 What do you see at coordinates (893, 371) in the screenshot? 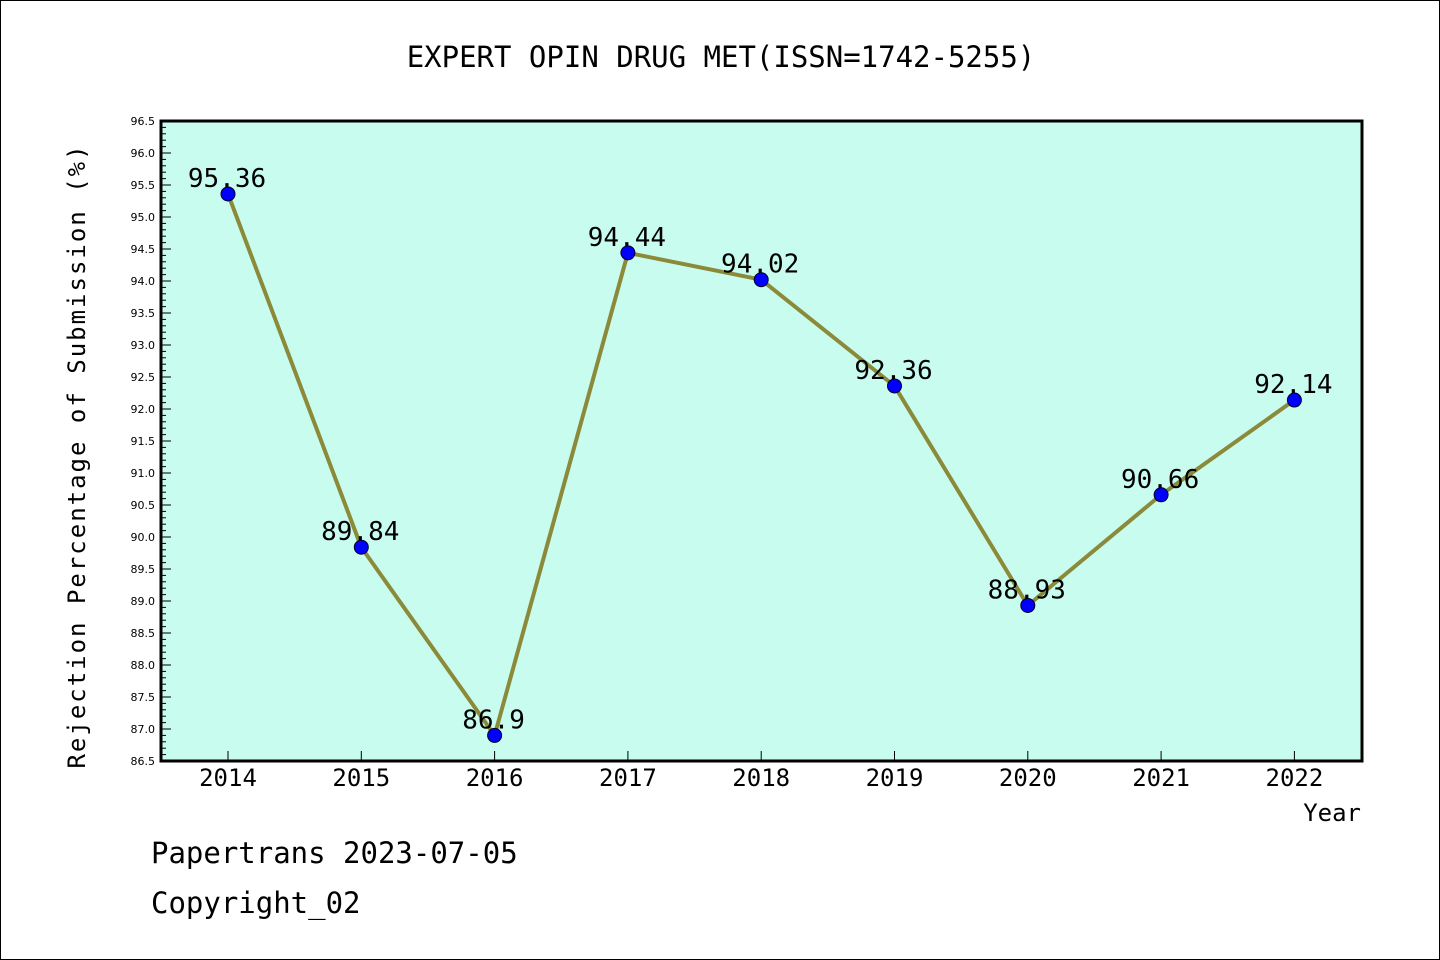
I see `data-label: 92.36` at bounding box center [893, 371].